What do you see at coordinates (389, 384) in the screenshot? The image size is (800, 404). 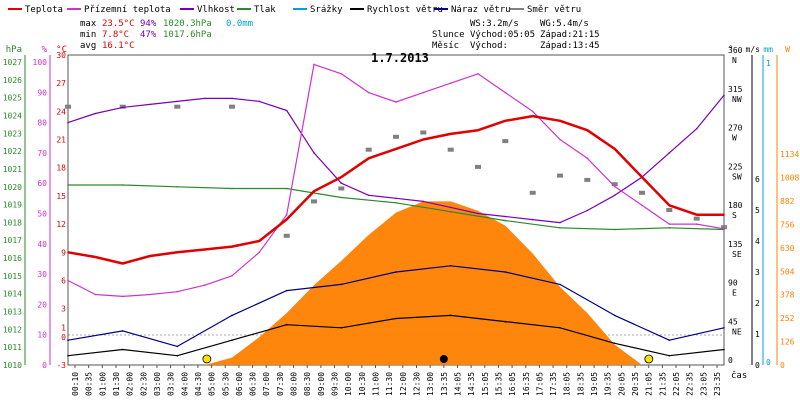 I see `x-tick-24: 11:30` at bounding box center [389, 384].